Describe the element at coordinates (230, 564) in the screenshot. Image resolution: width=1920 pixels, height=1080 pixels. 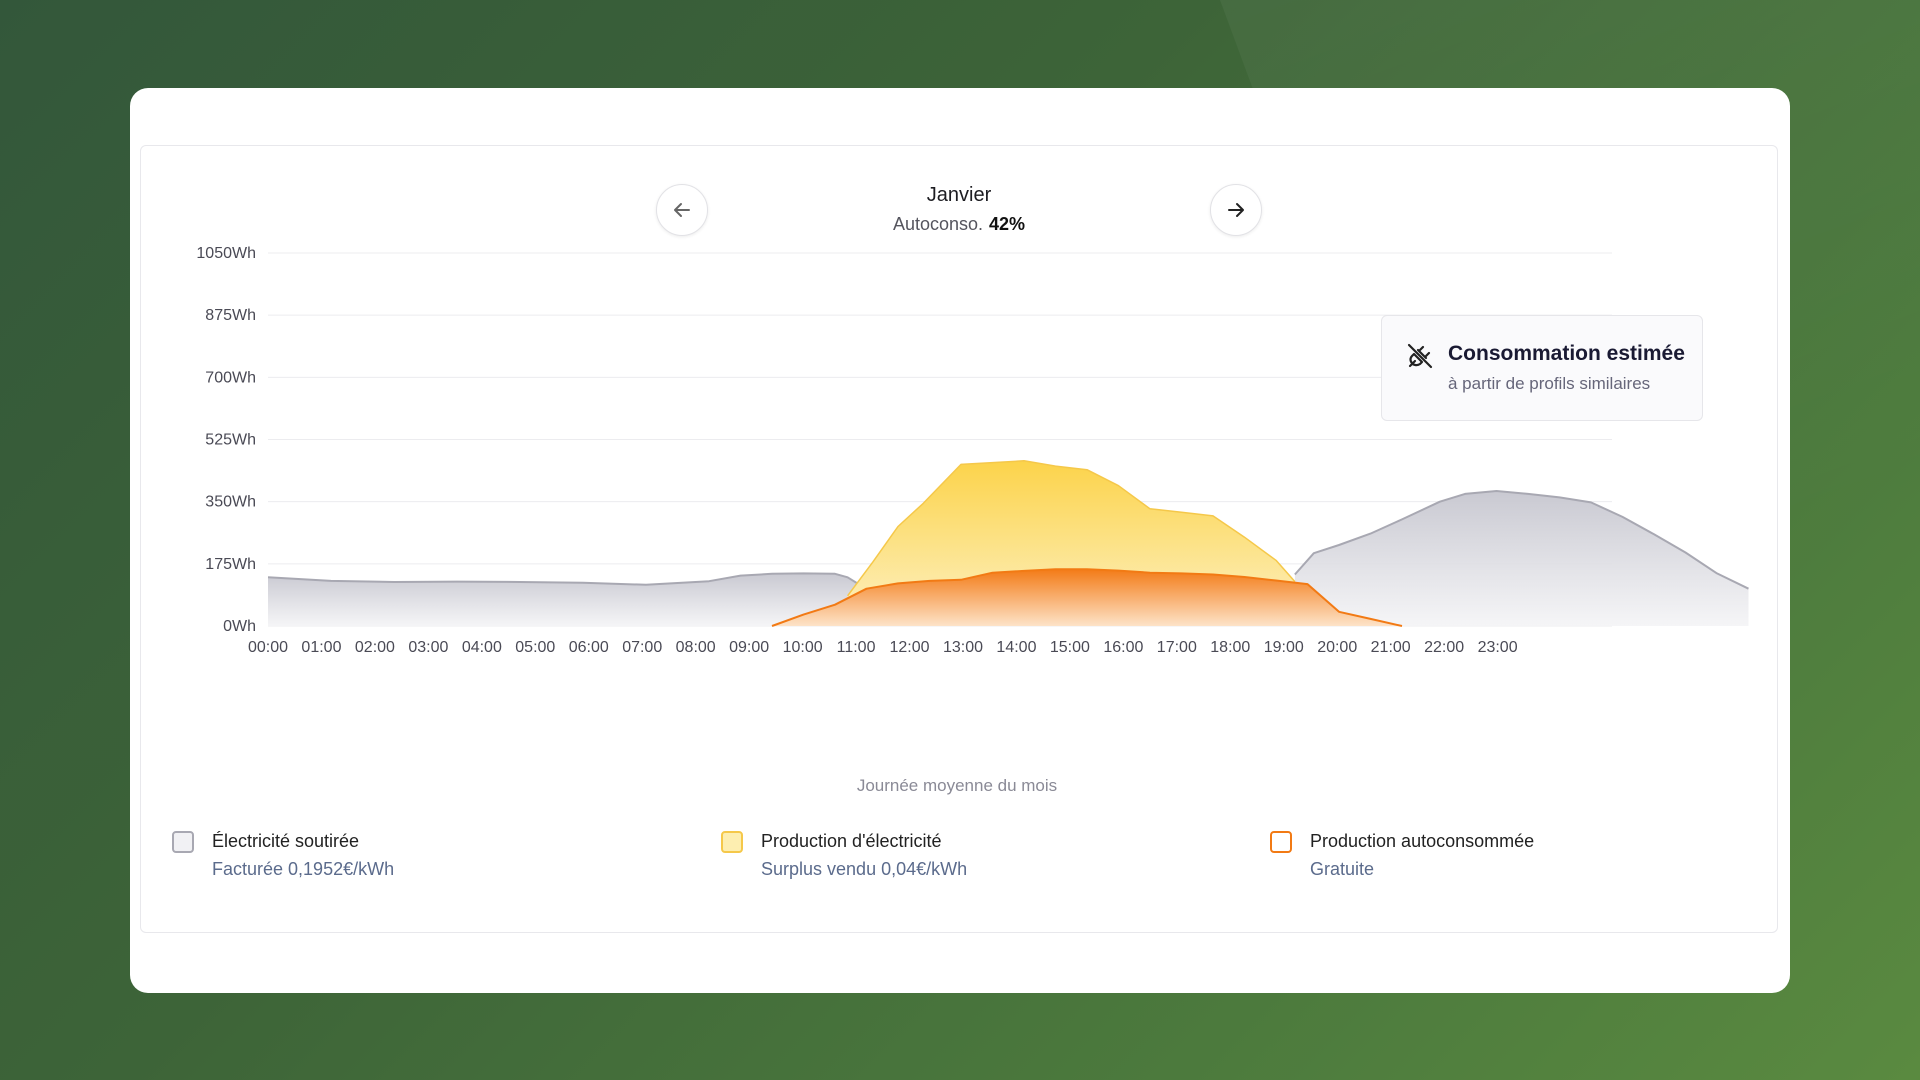
I see `y-tick-label: 175Wh` at that location.